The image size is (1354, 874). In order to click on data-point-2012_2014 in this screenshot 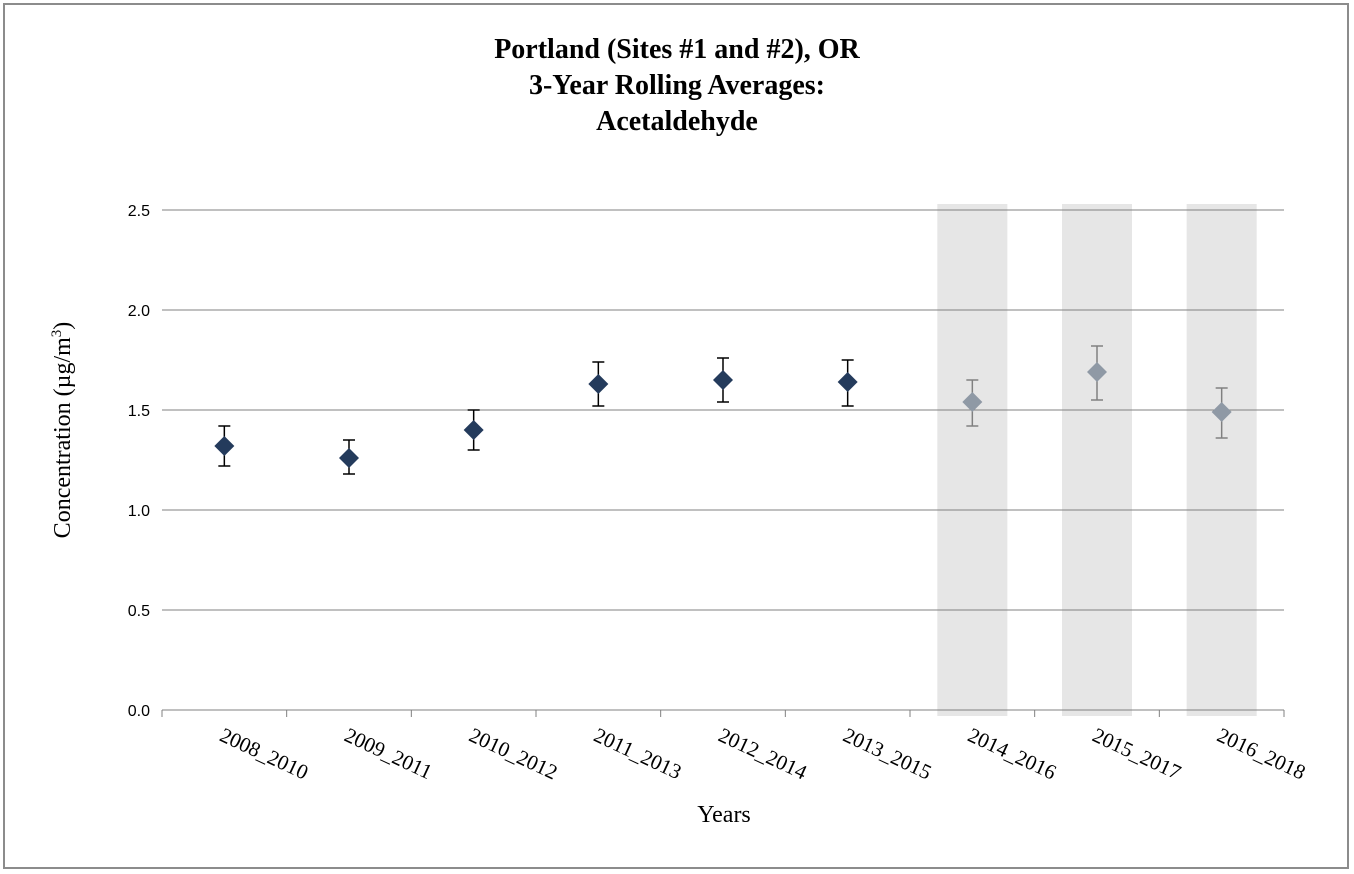, I will do `click(723, 380)`.